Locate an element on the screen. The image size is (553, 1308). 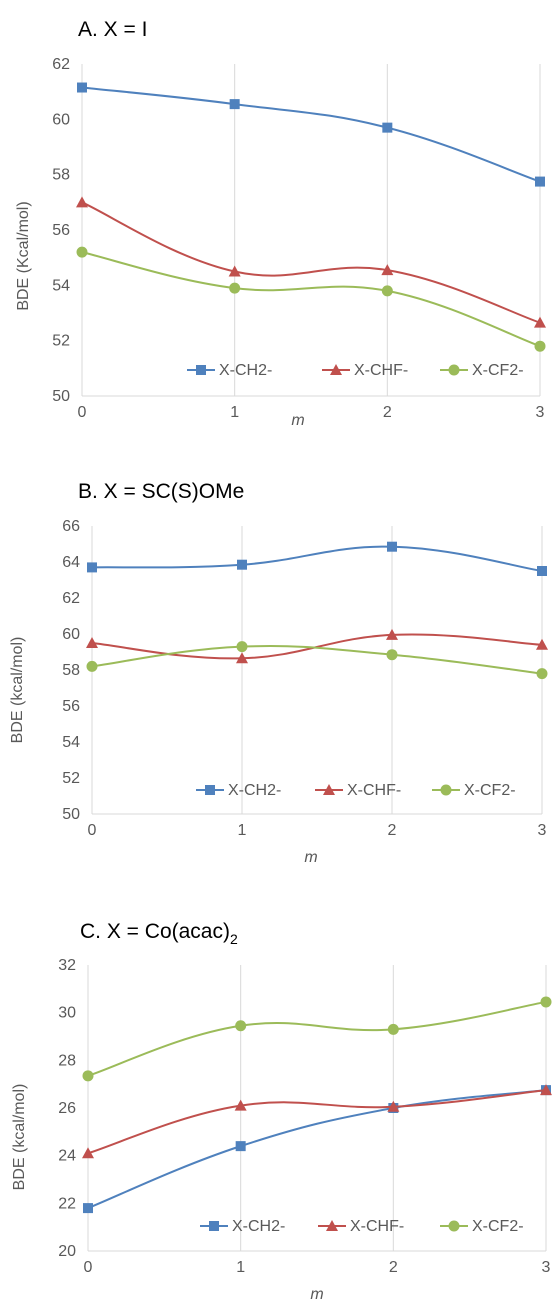
panel-a-series-line-x-cf2 is located at coordinates (311, 299).